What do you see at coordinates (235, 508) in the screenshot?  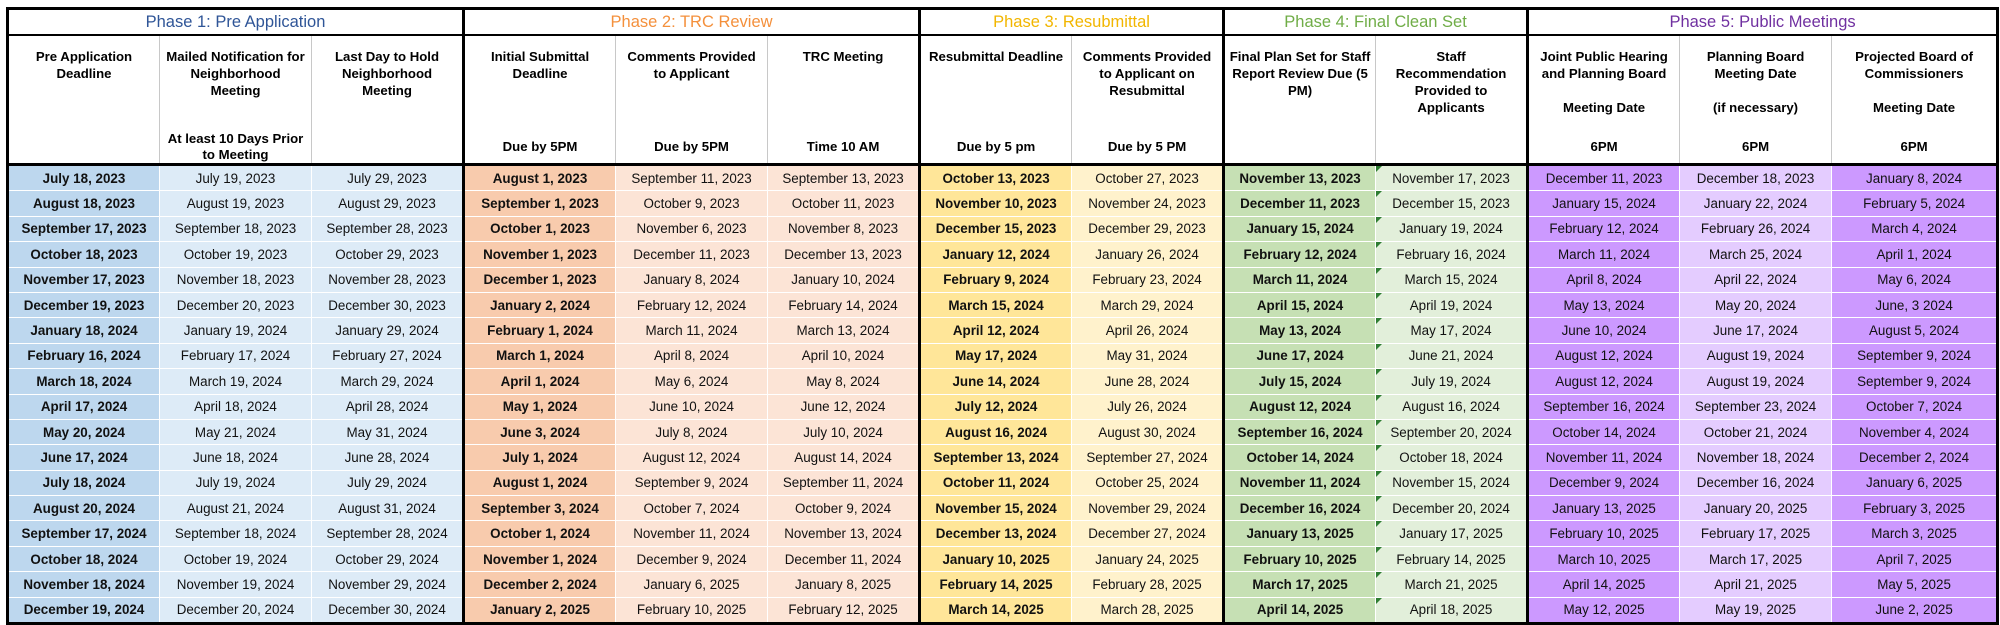 I see `date-cell: August 21, 2024` at bounding box center [235, 508].